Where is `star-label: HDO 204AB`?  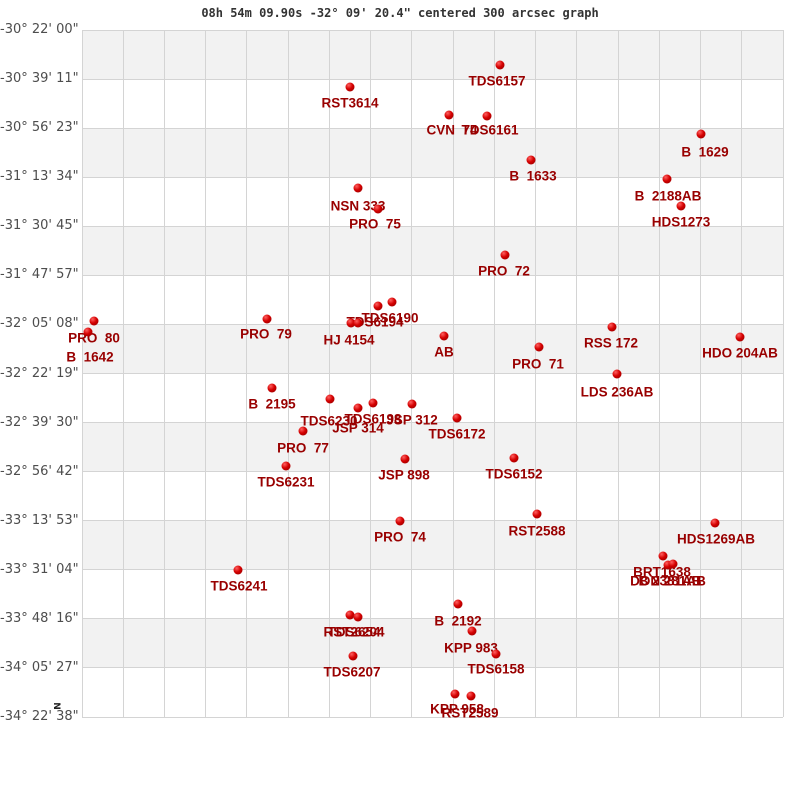
star-label: HDO 204AB is located at coordinates (740, 353).